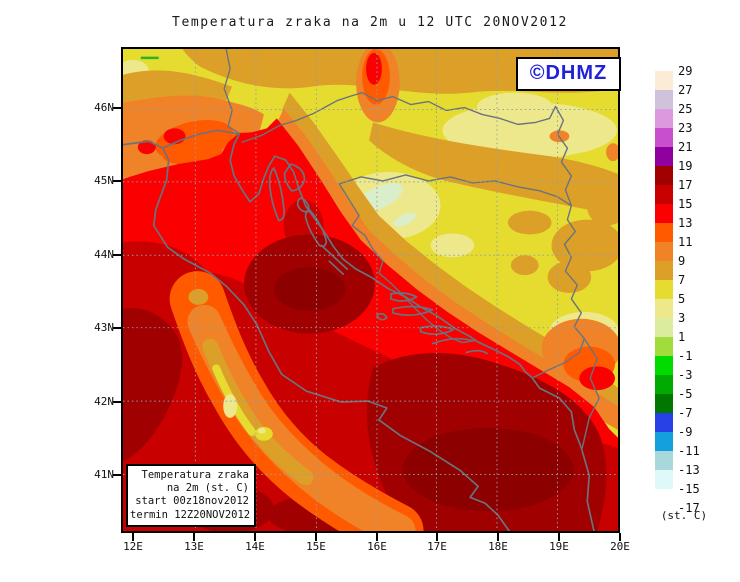  What do you see at coordinates (685, 204) in the screenshot?
I see `colorbar-tick-label: 15` at bounding box center [685, 204].